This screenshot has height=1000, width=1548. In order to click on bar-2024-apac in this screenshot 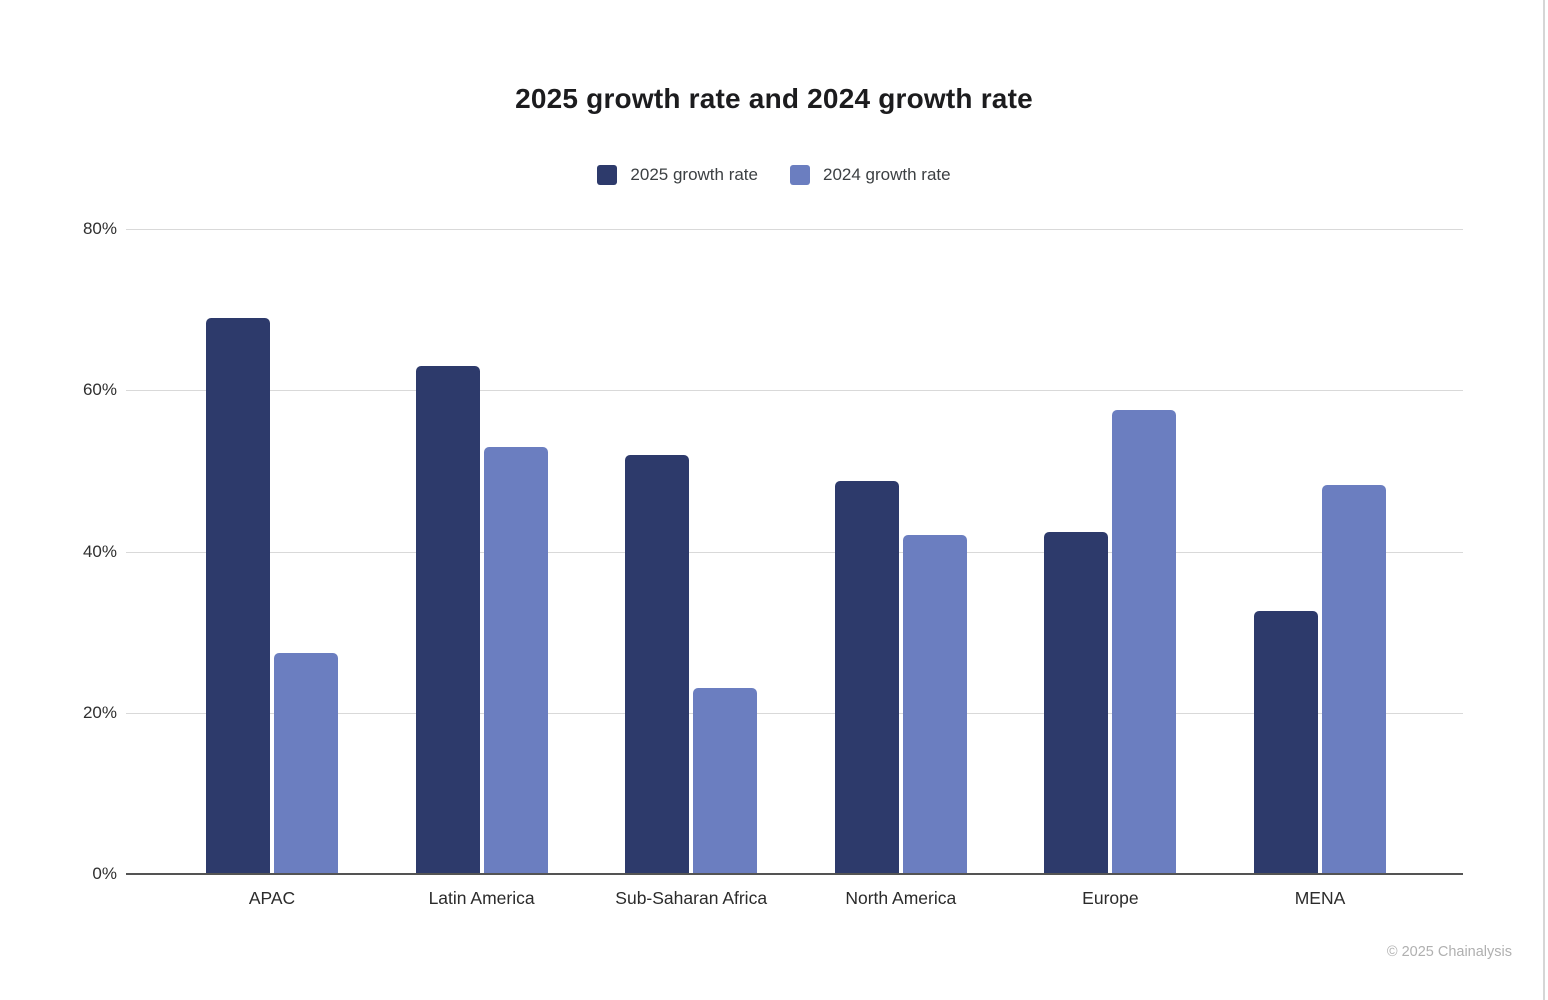, I will do `click(306, 763)`.